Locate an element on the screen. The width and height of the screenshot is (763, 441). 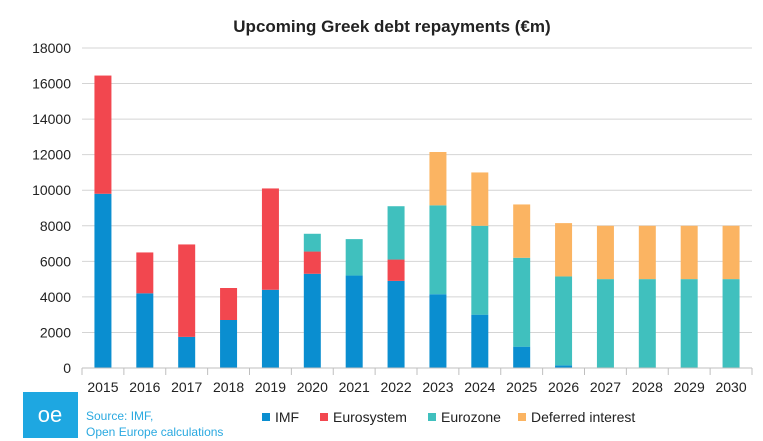
bar-deferred-interest-2023 is located at coordinates (438, 179).